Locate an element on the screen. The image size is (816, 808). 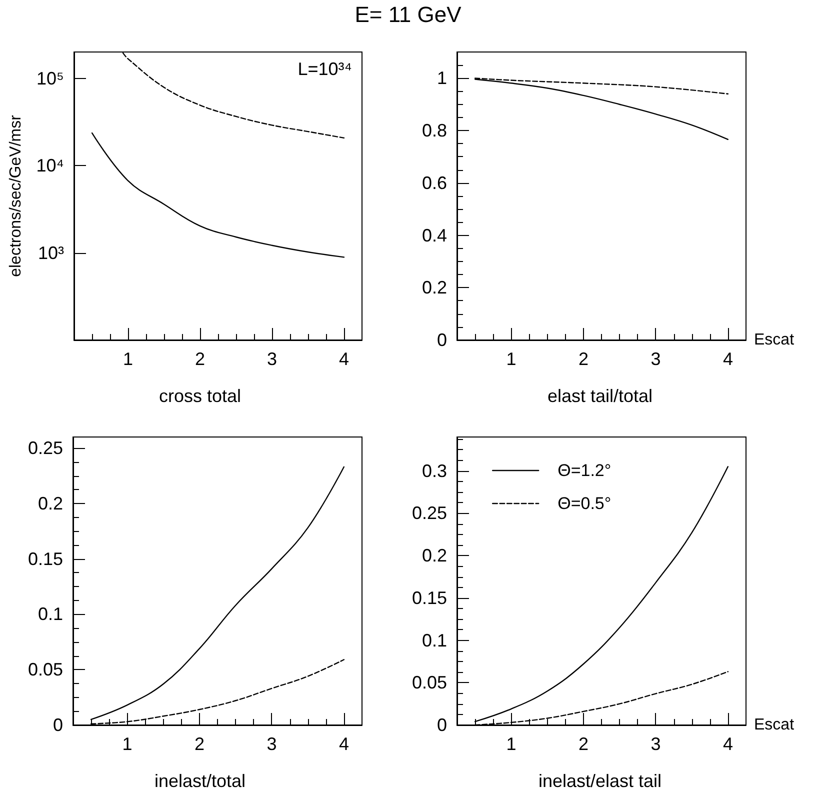
y-tick-label: 10³ is located at coordinates (51, 252).